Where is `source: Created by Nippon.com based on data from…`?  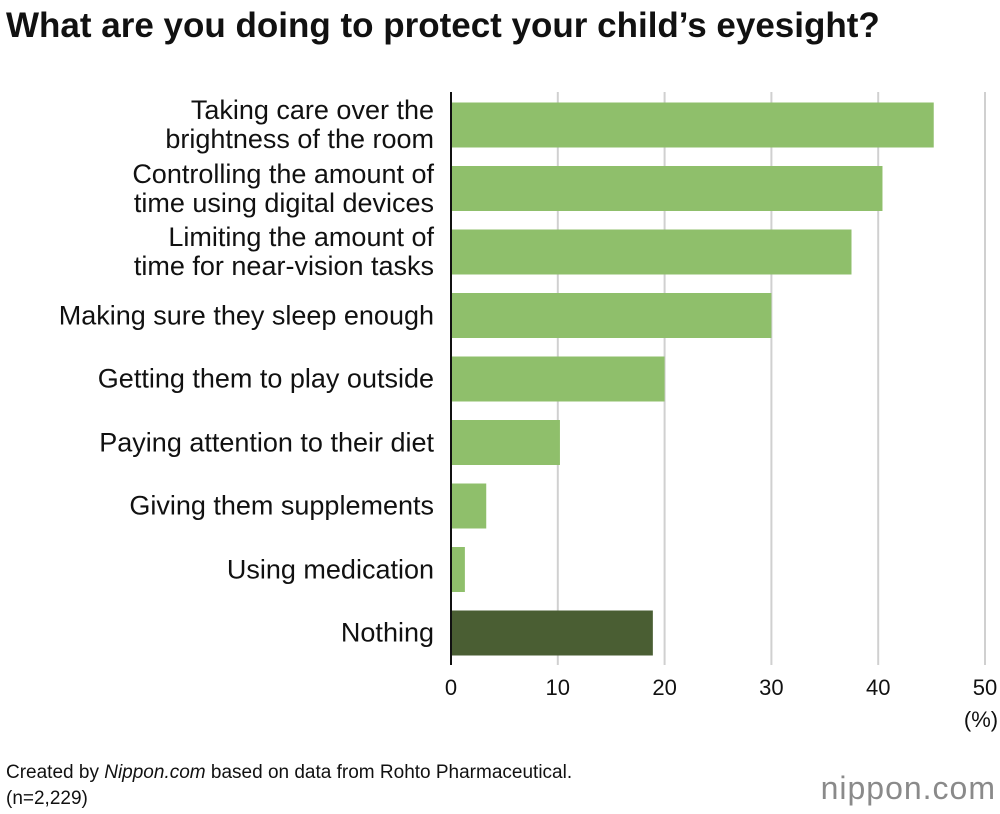
source: Created by Nippon.com based on data from… is located at coordinates (289, 773).